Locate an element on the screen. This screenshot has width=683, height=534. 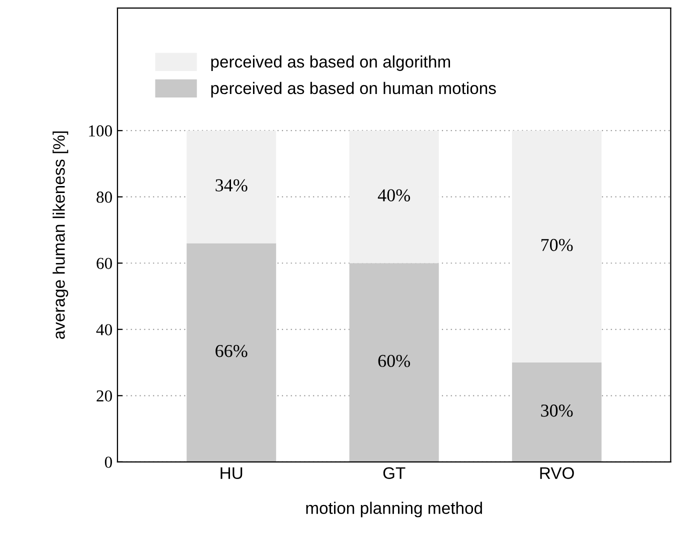
y-tick-label: 40 is located at coordinates (104, 330).